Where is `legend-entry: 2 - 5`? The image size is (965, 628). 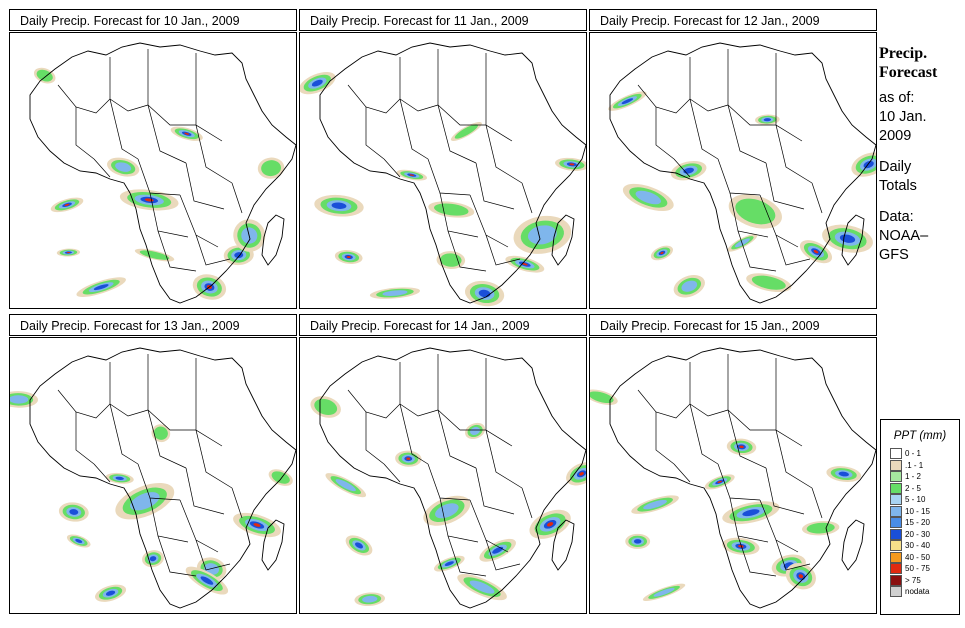
legend-entry: 2 - 5 is located at coordinates (924, 488).